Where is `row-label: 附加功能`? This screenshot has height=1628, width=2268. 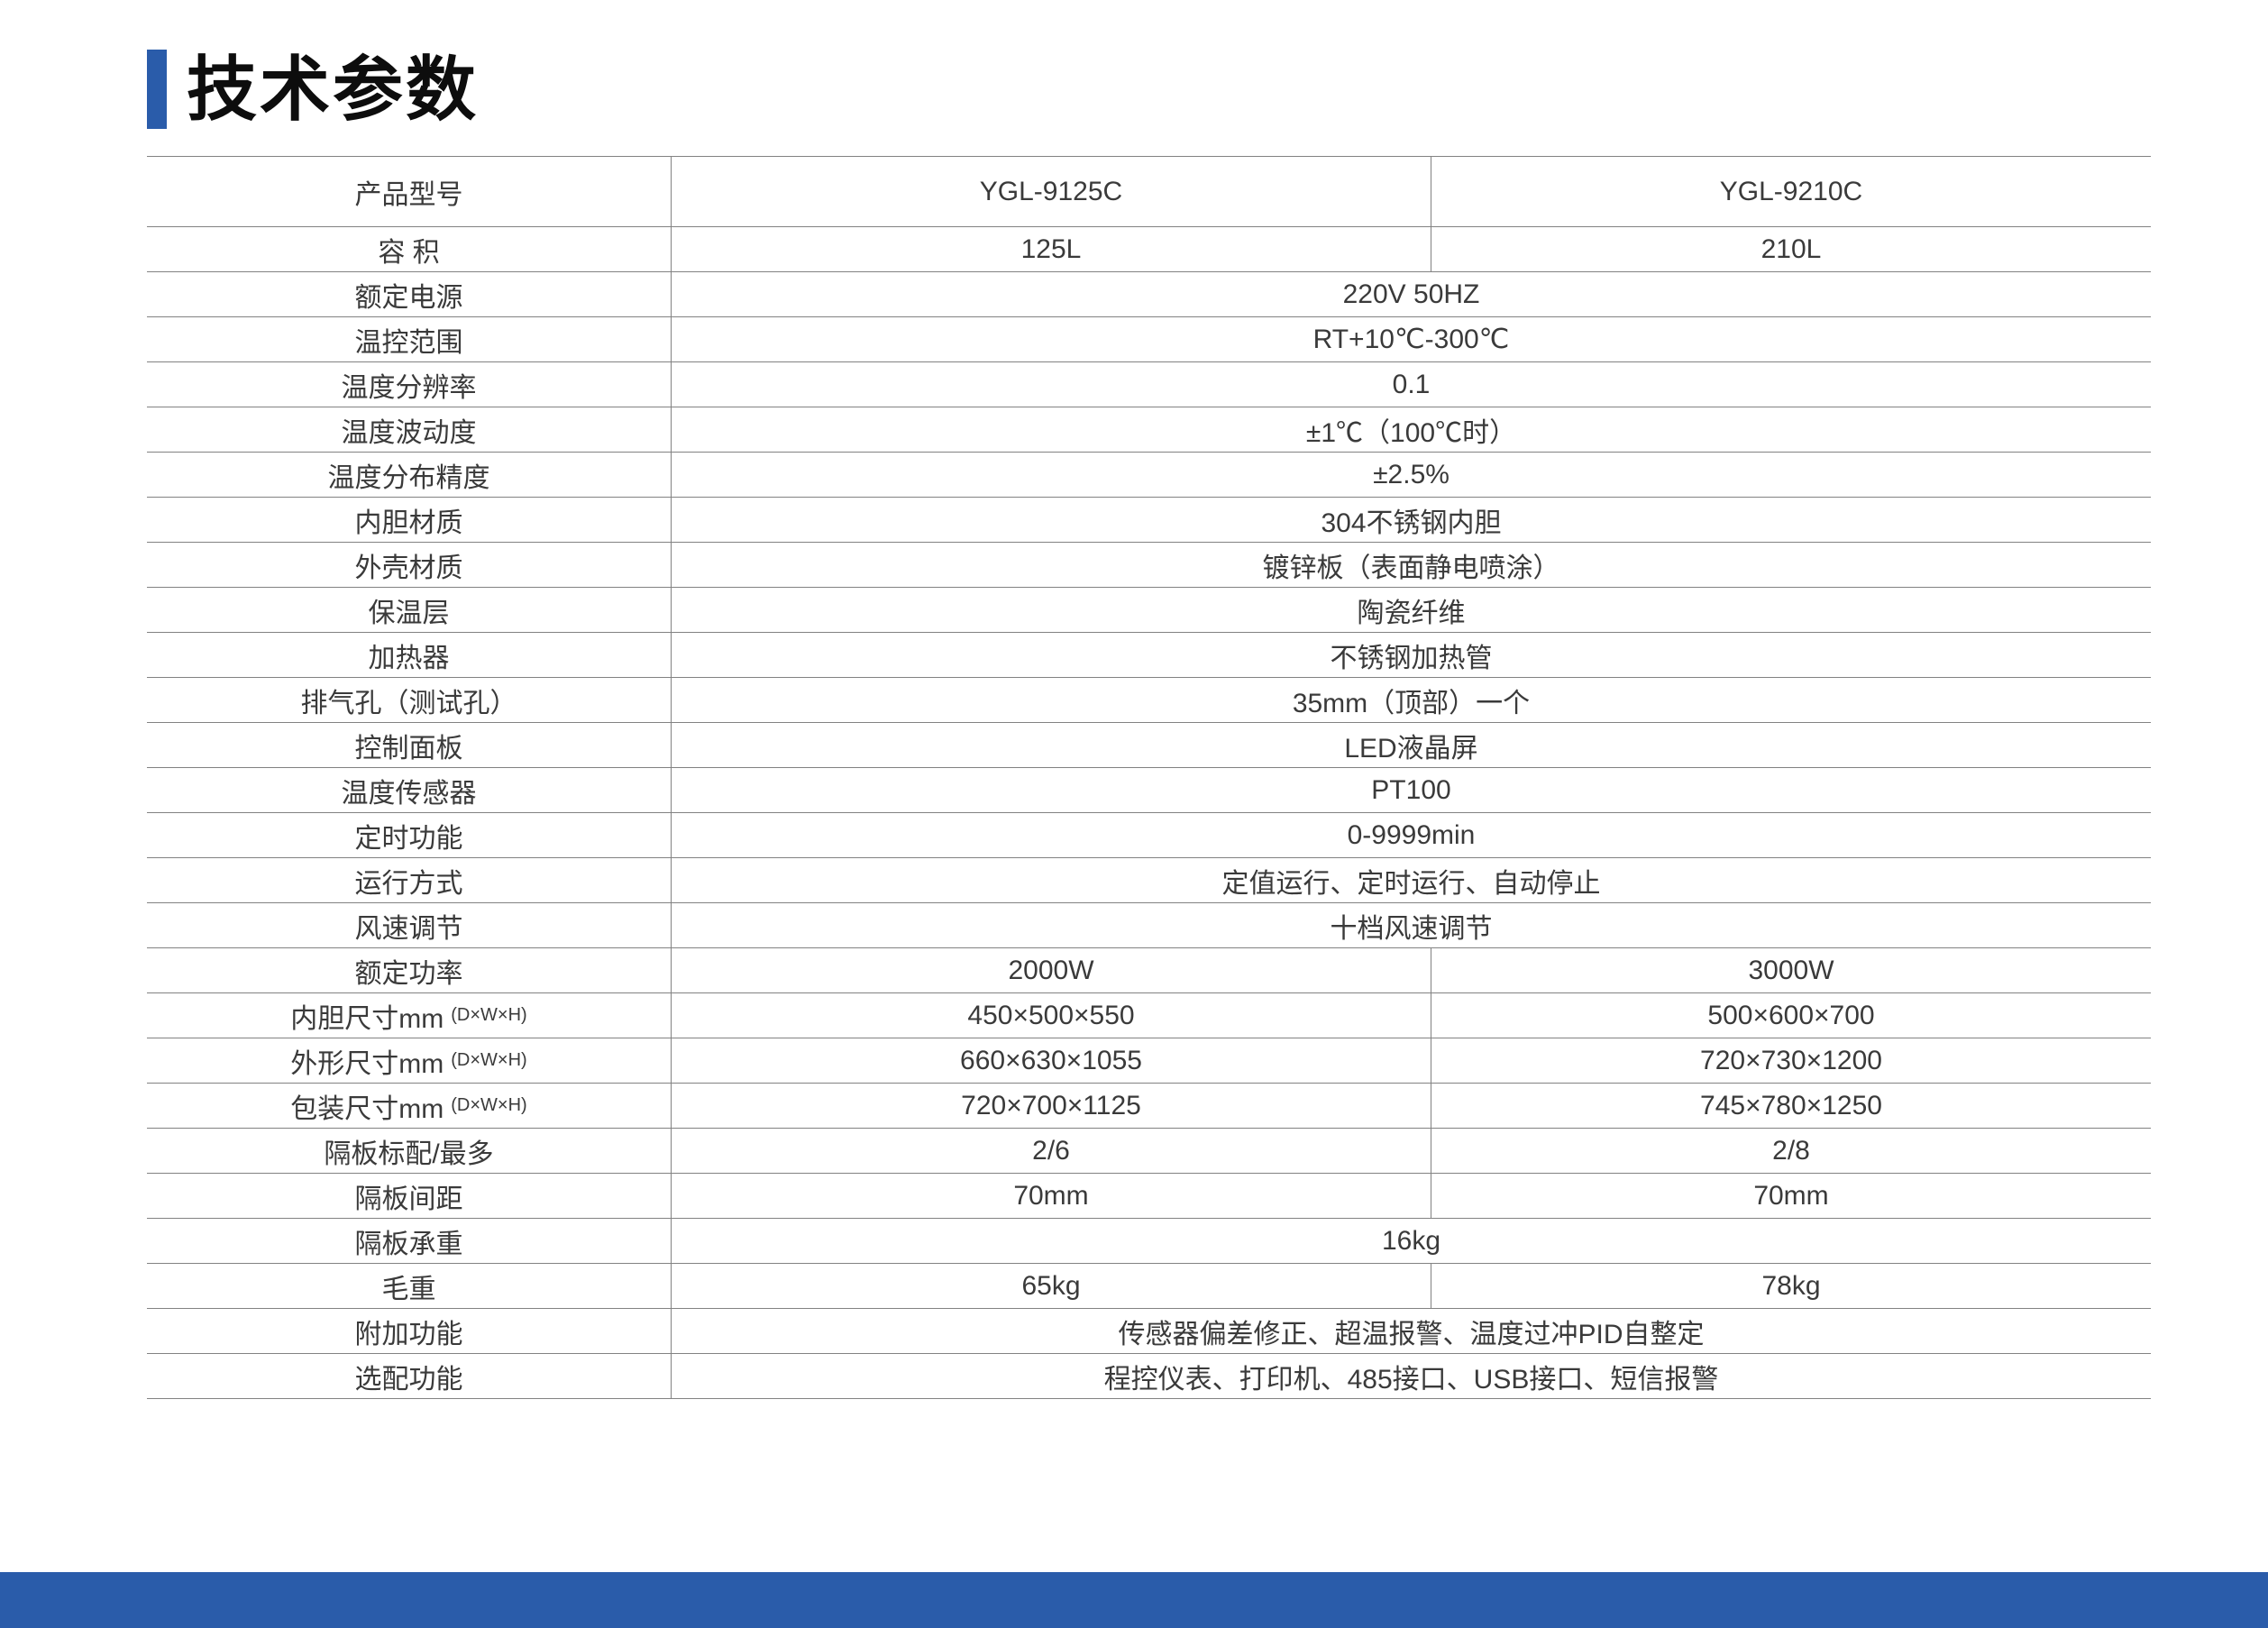 row-label: 附加功能 is located at coordinates (410, 1331).